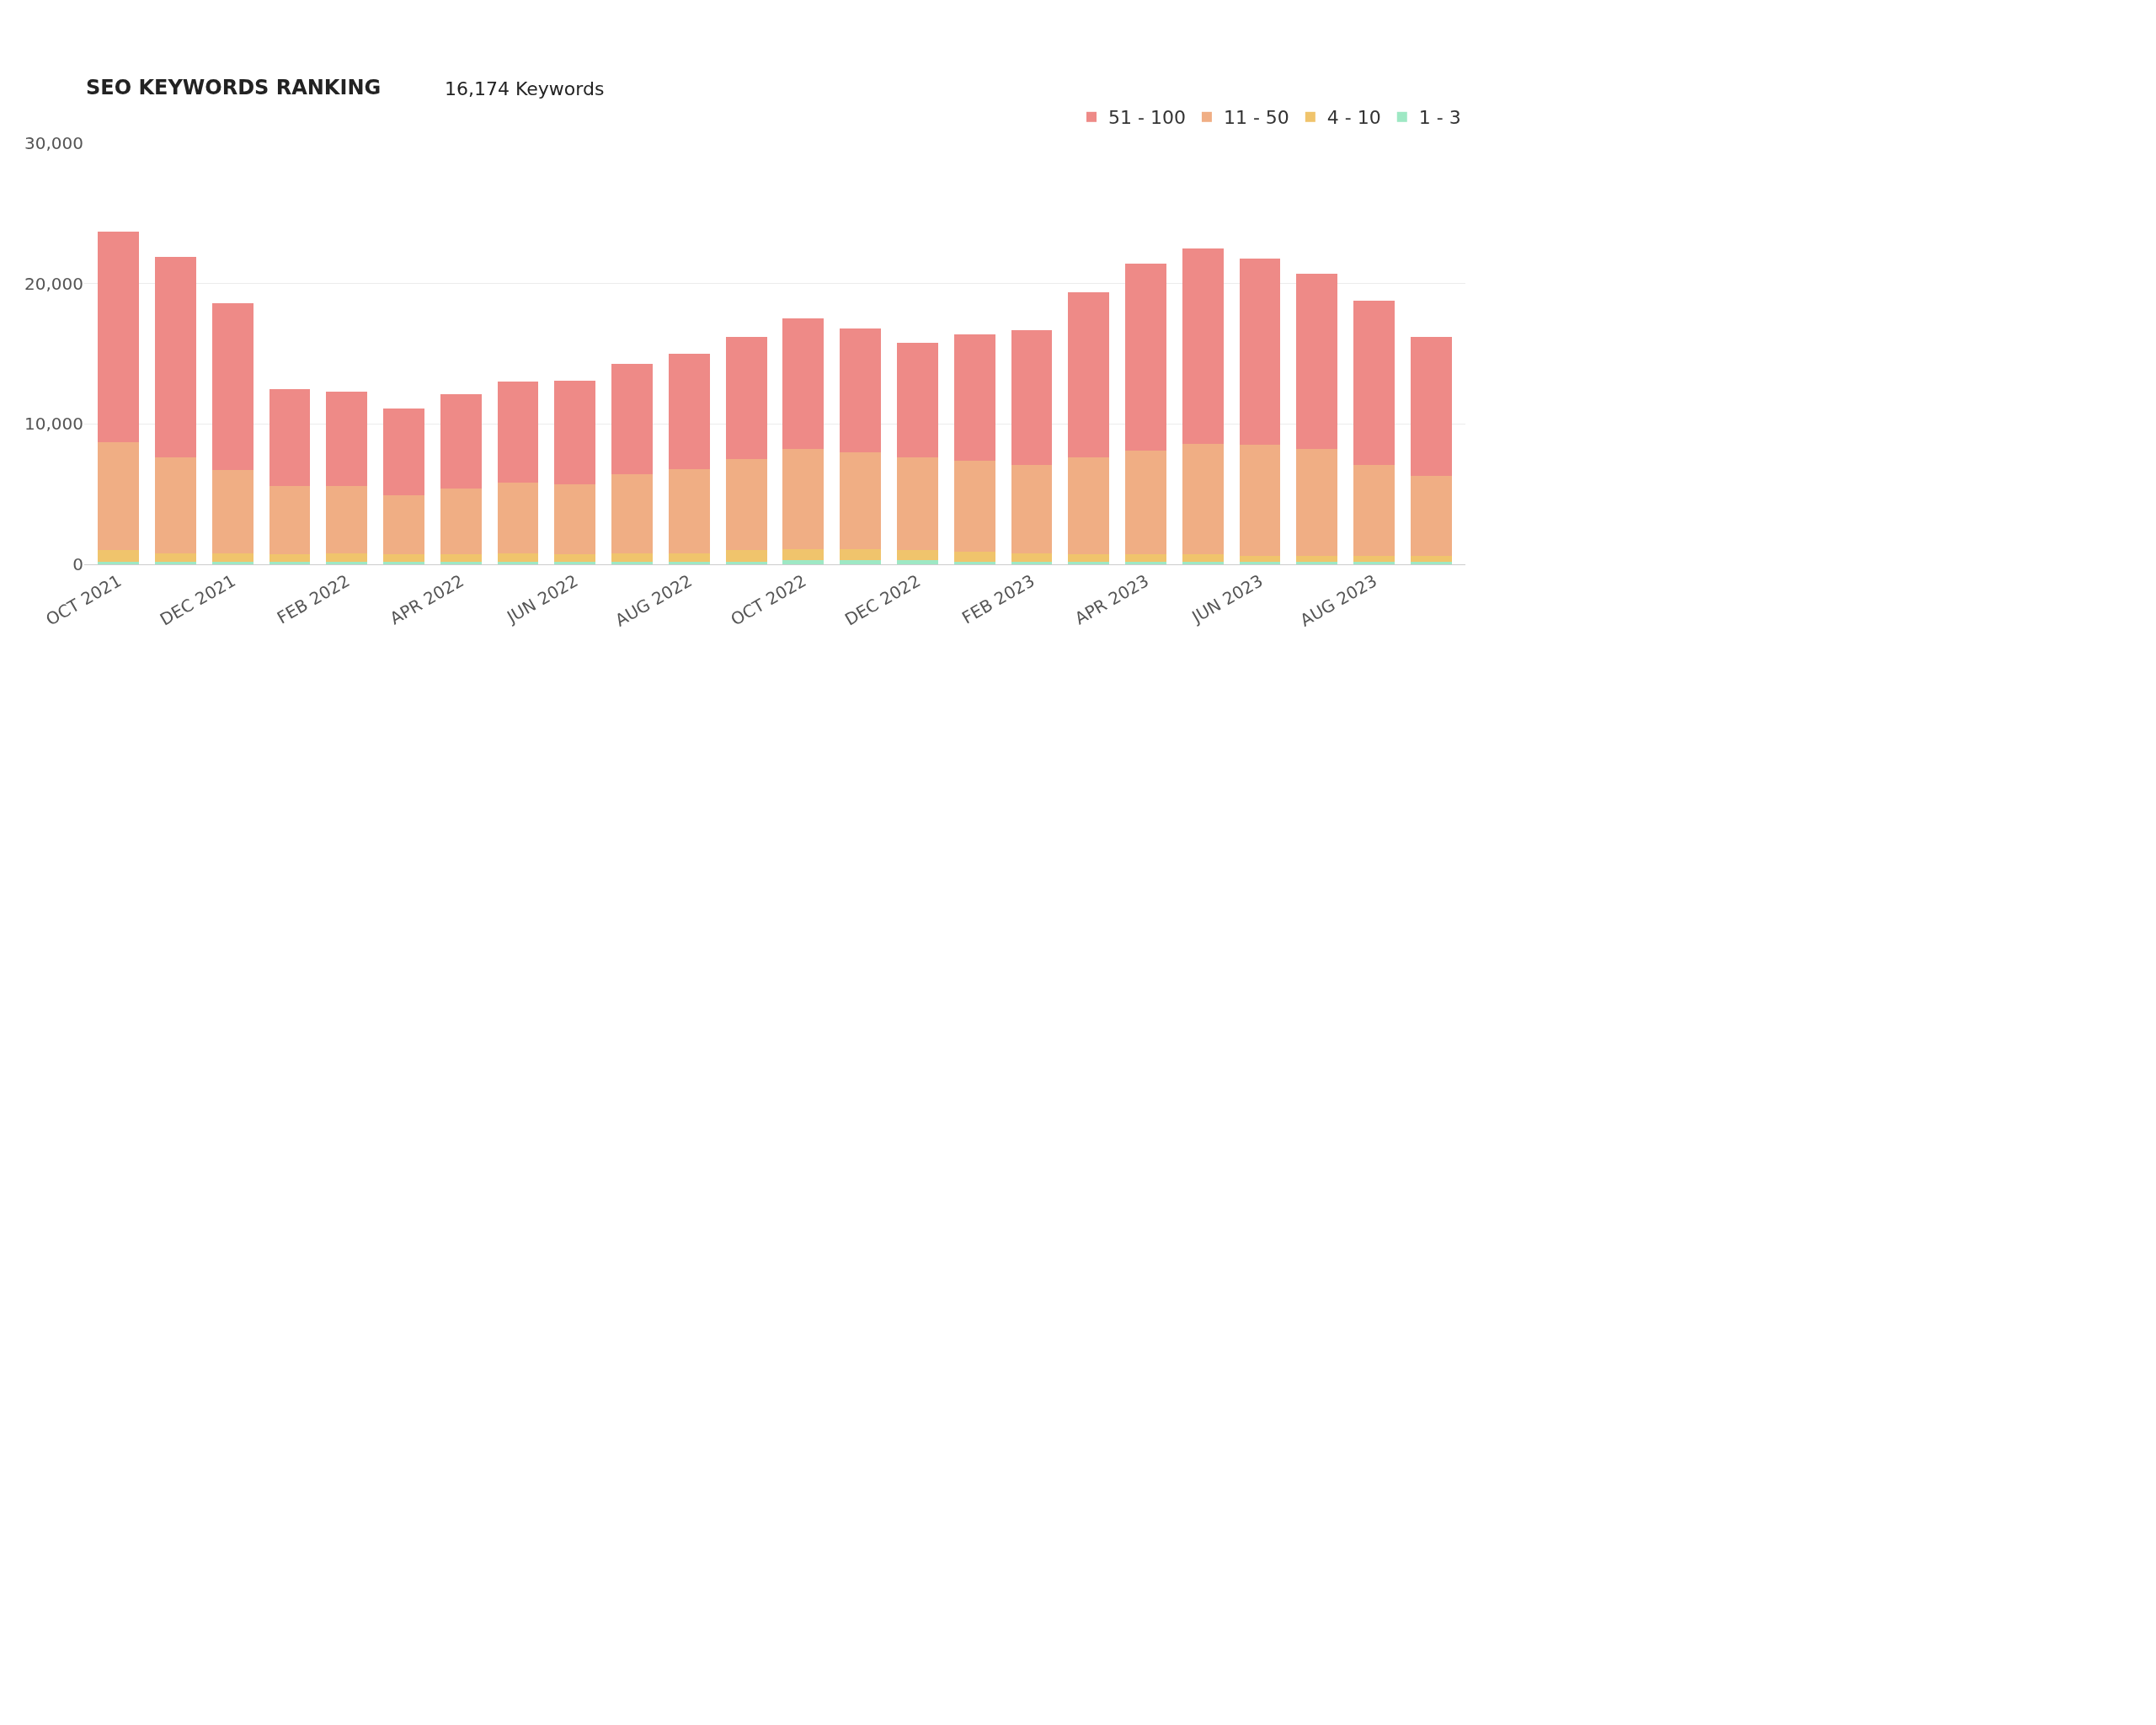  Describe the element at coordinates (1439, 118) in the screenshot. I see `legend-label: 1 - 3` at that location.